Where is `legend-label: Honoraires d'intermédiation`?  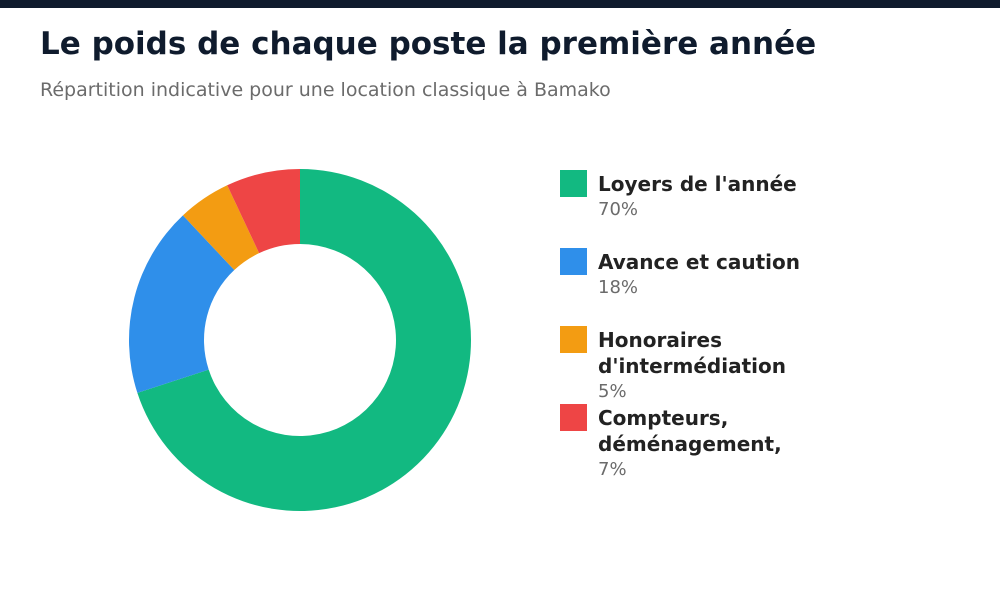
legend-label: Honoraires d'intermédiation is located at coordinates (692, 353).